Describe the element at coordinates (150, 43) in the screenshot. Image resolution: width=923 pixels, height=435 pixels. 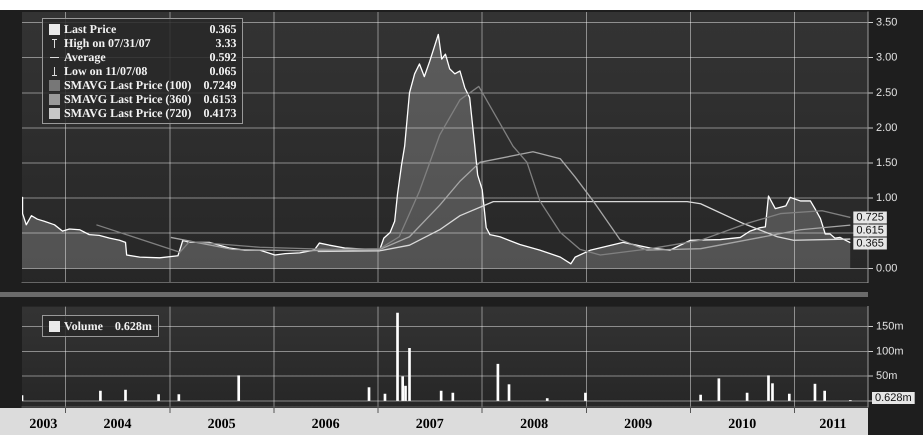
I see `text: High on 07/31/07 3.33` at that location.